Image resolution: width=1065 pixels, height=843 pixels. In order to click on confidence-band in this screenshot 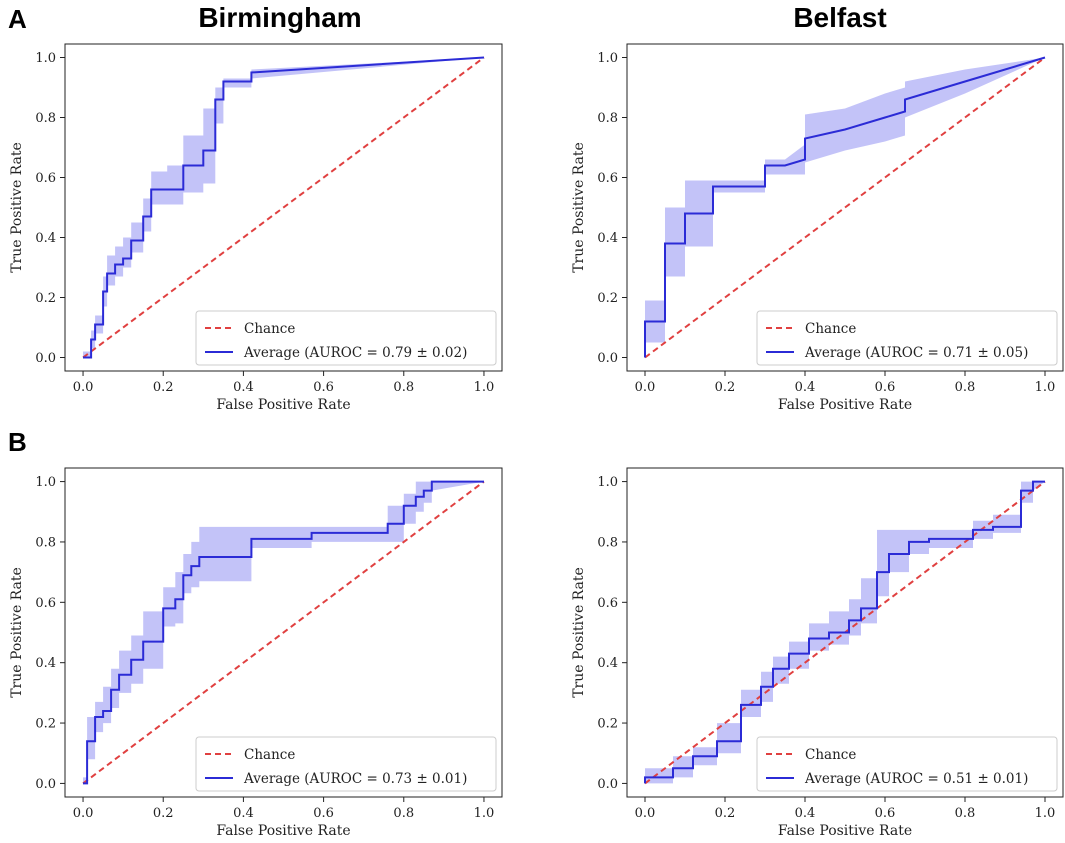, I will do `click(845, 207)`.